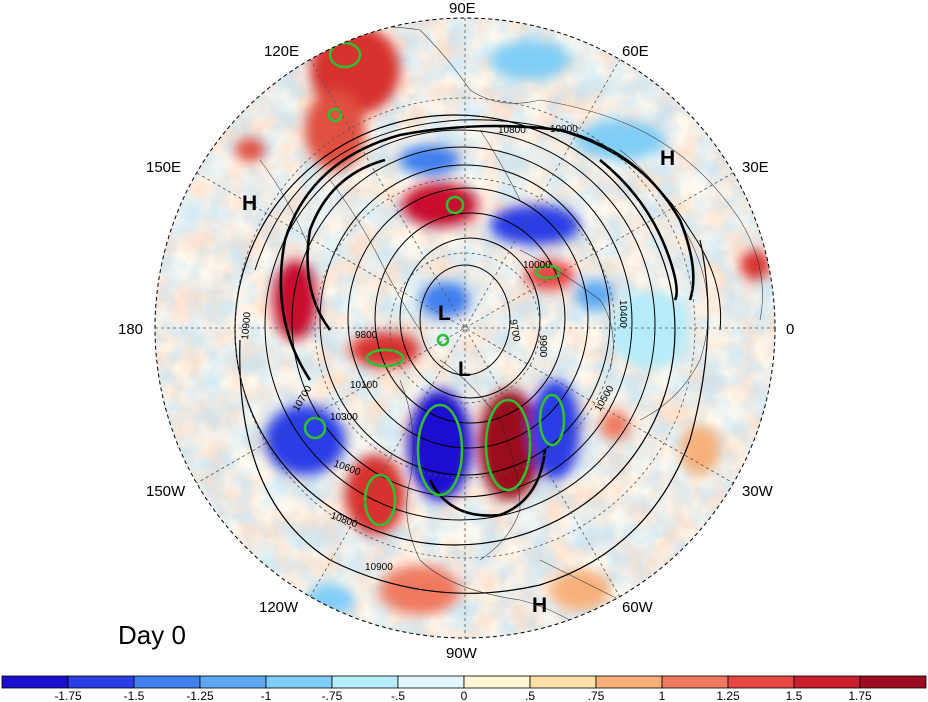 This screenshot has height=702, width=928. What do you see at coordinates (860, 695) in the screenshot?
I see `colorbar-tick-label: 1.75` at bounding box center [860, 695].